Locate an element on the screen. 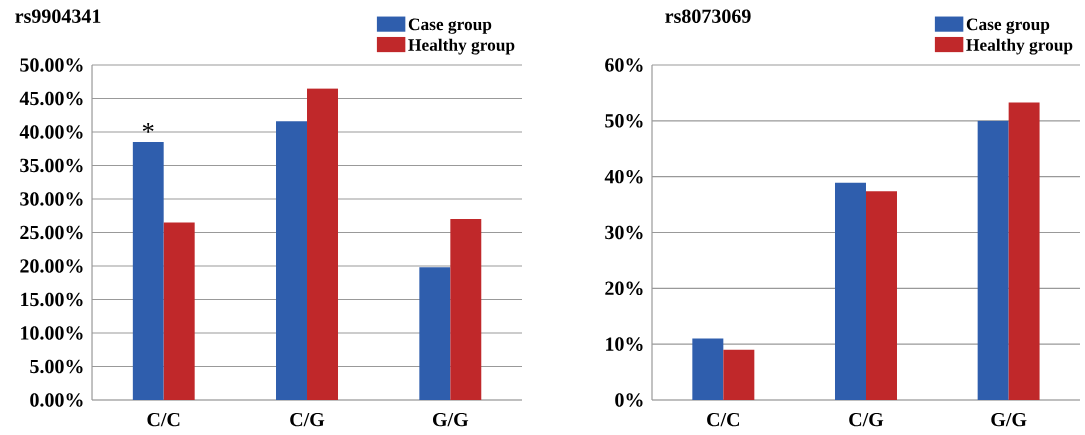 This screenshot has width=1085, height=435. chart-title: rs8073069 is located at coordinates (708, 16).